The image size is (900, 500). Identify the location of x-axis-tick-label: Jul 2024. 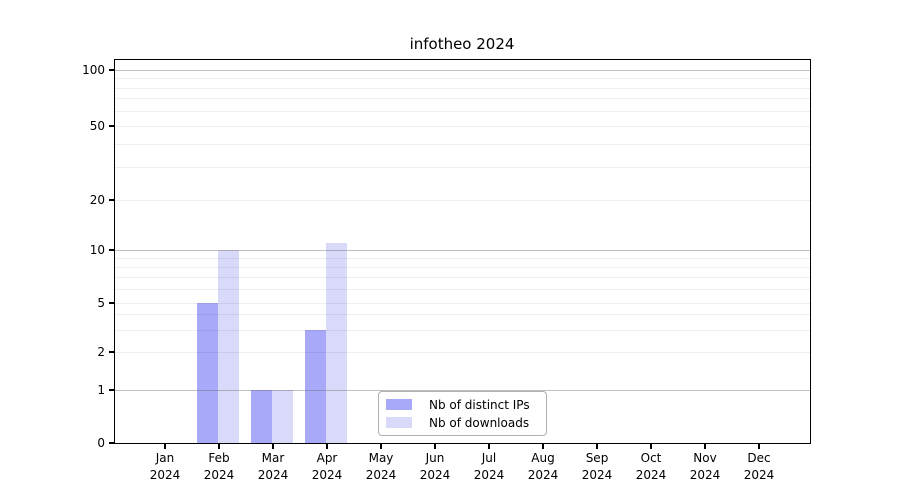
(489, 467).